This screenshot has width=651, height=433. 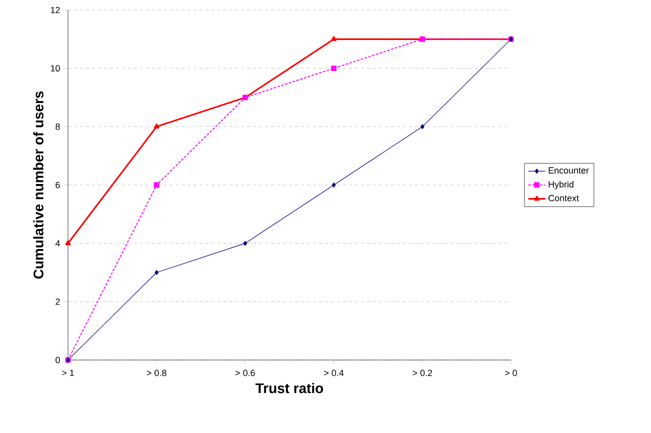 I want to click on y-tick-label: 2, so click(x=58, y=301).